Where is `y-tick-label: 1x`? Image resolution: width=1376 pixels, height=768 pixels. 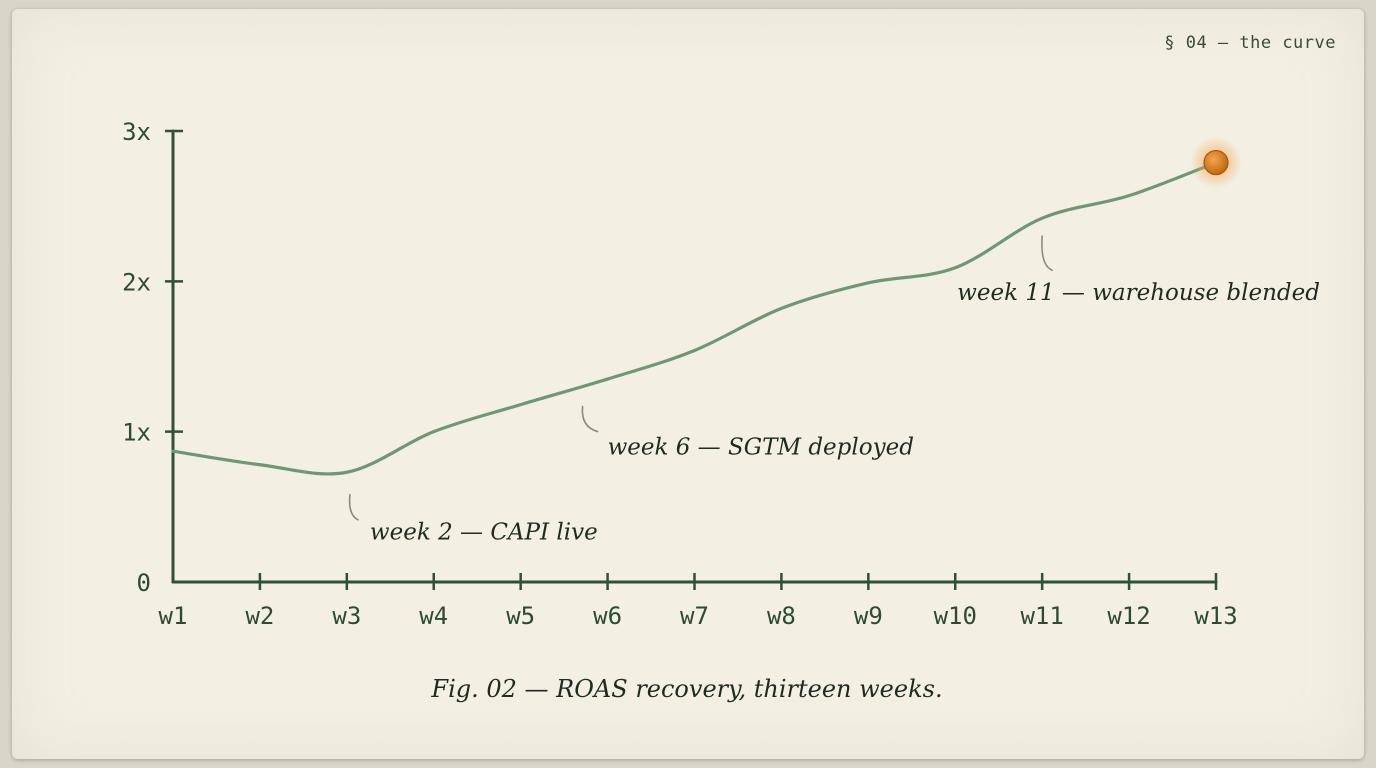 y-tick-label: 1x is located at coordinates (136, 433).